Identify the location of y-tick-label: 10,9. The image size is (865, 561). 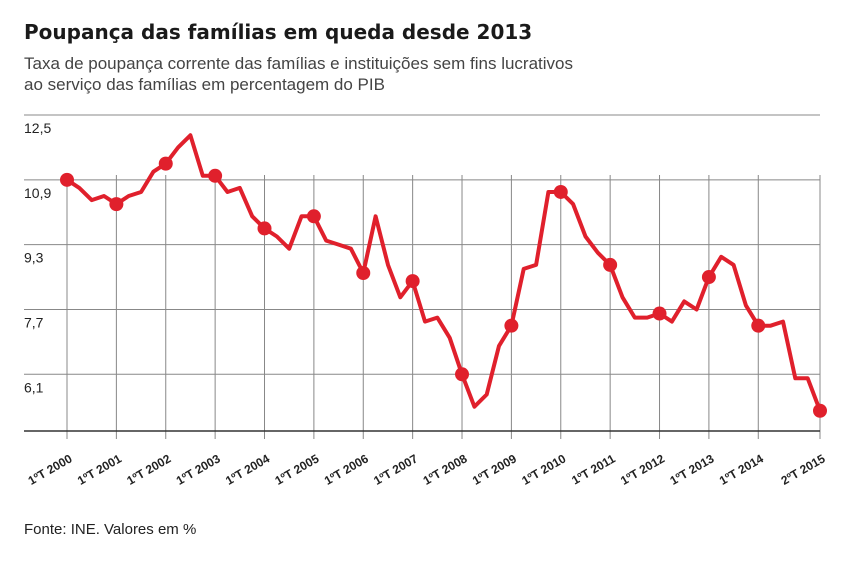
(37, 193).